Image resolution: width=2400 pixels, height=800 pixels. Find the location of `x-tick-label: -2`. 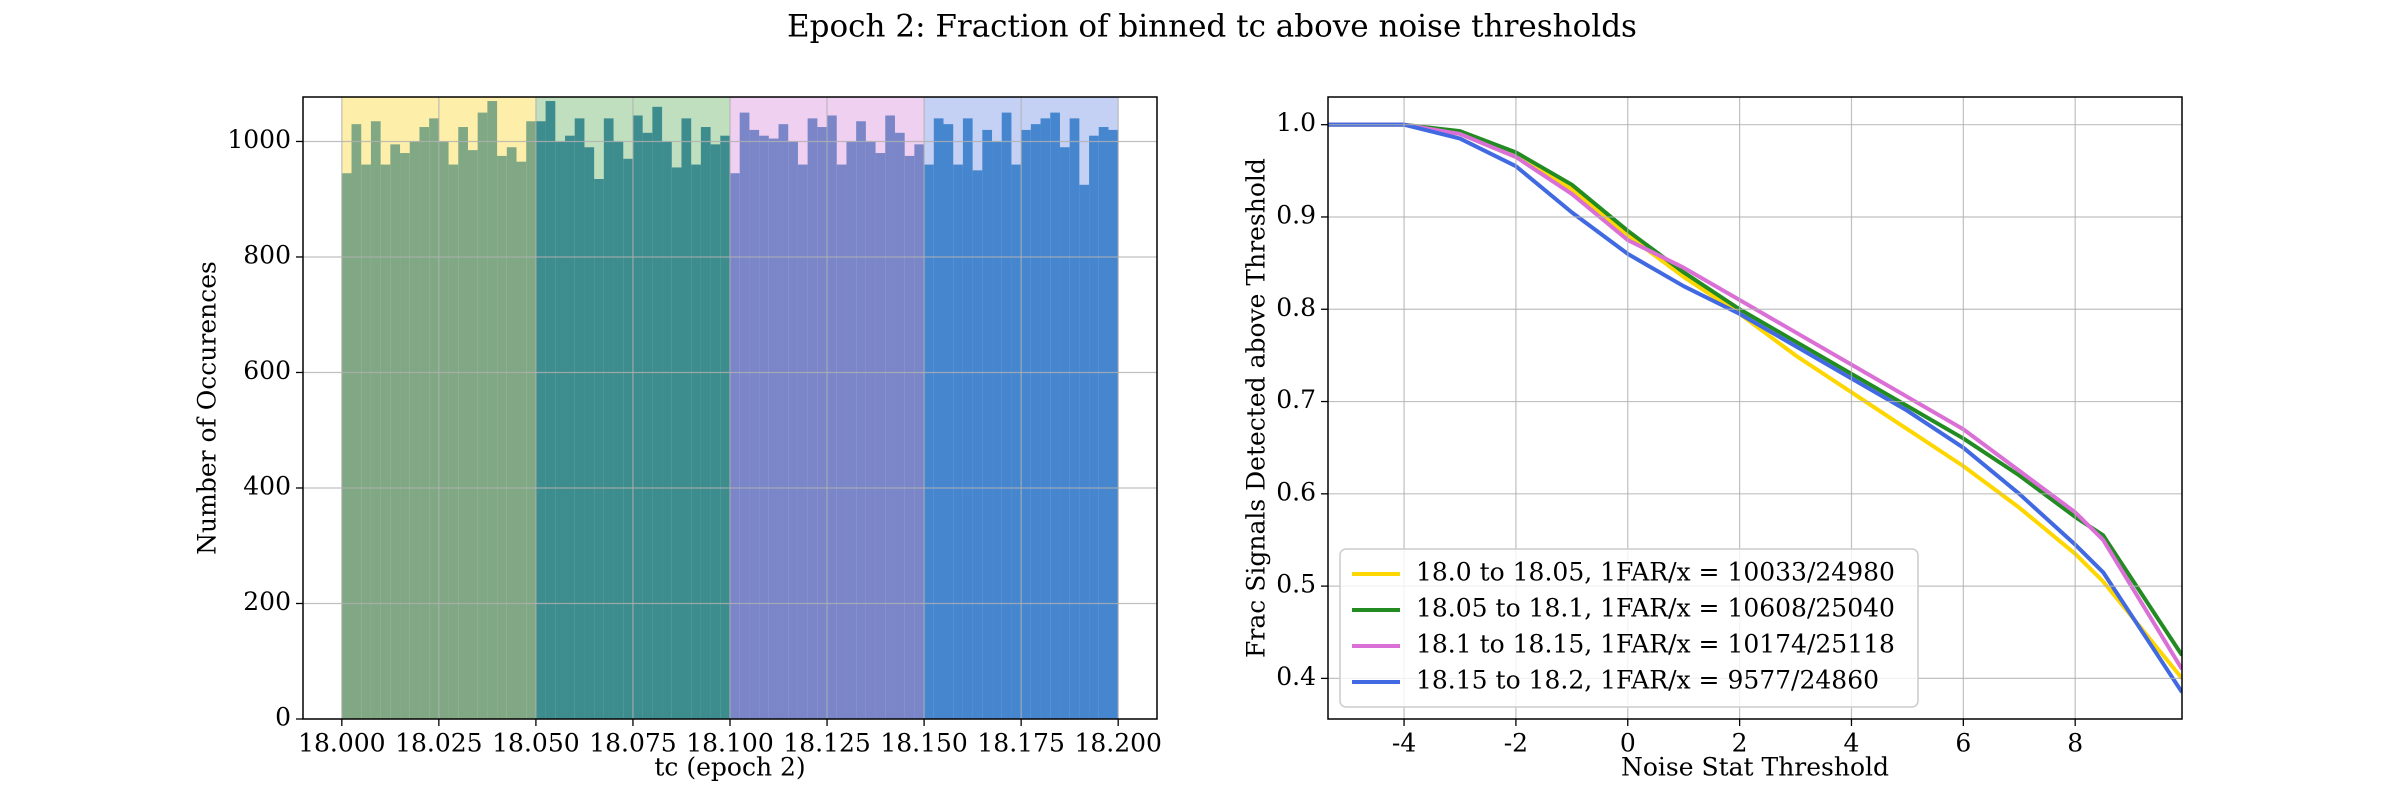

x-tick-label: -2 is located at coordinates (1516, 743).